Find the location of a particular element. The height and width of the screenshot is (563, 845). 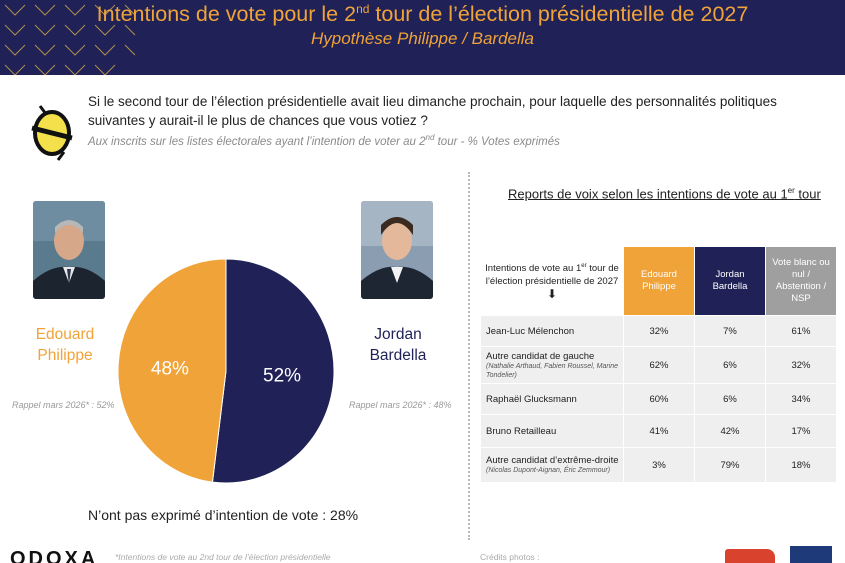

table-cell: 61% is located at coordinates (801, 331).